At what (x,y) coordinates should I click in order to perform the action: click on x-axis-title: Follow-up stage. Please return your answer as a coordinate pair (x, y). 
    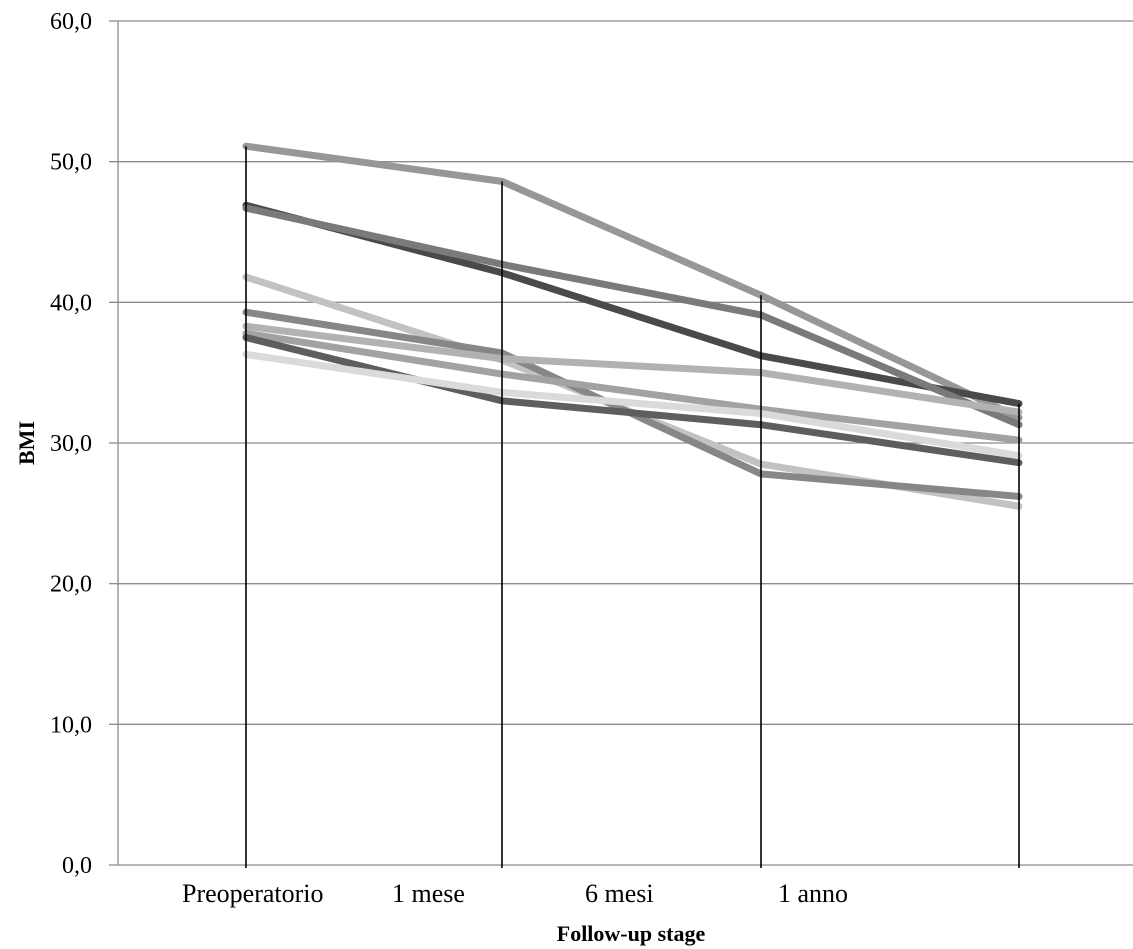
    Looking at the image, I should click on (631, 933).